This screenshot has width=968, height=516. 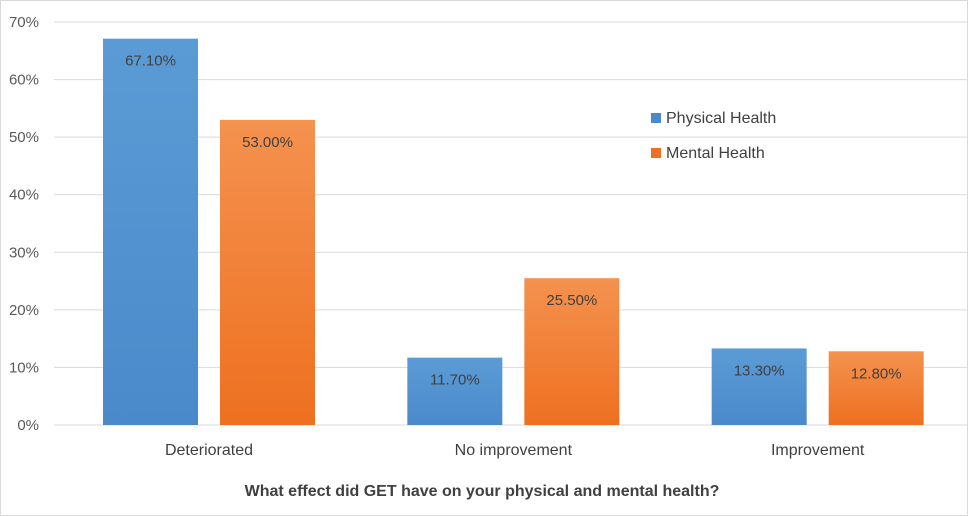 What do you see at coordinates (24, 80) in the screenshot?
I see `y-tick-label: 60%` at bounding box center [24, 80].